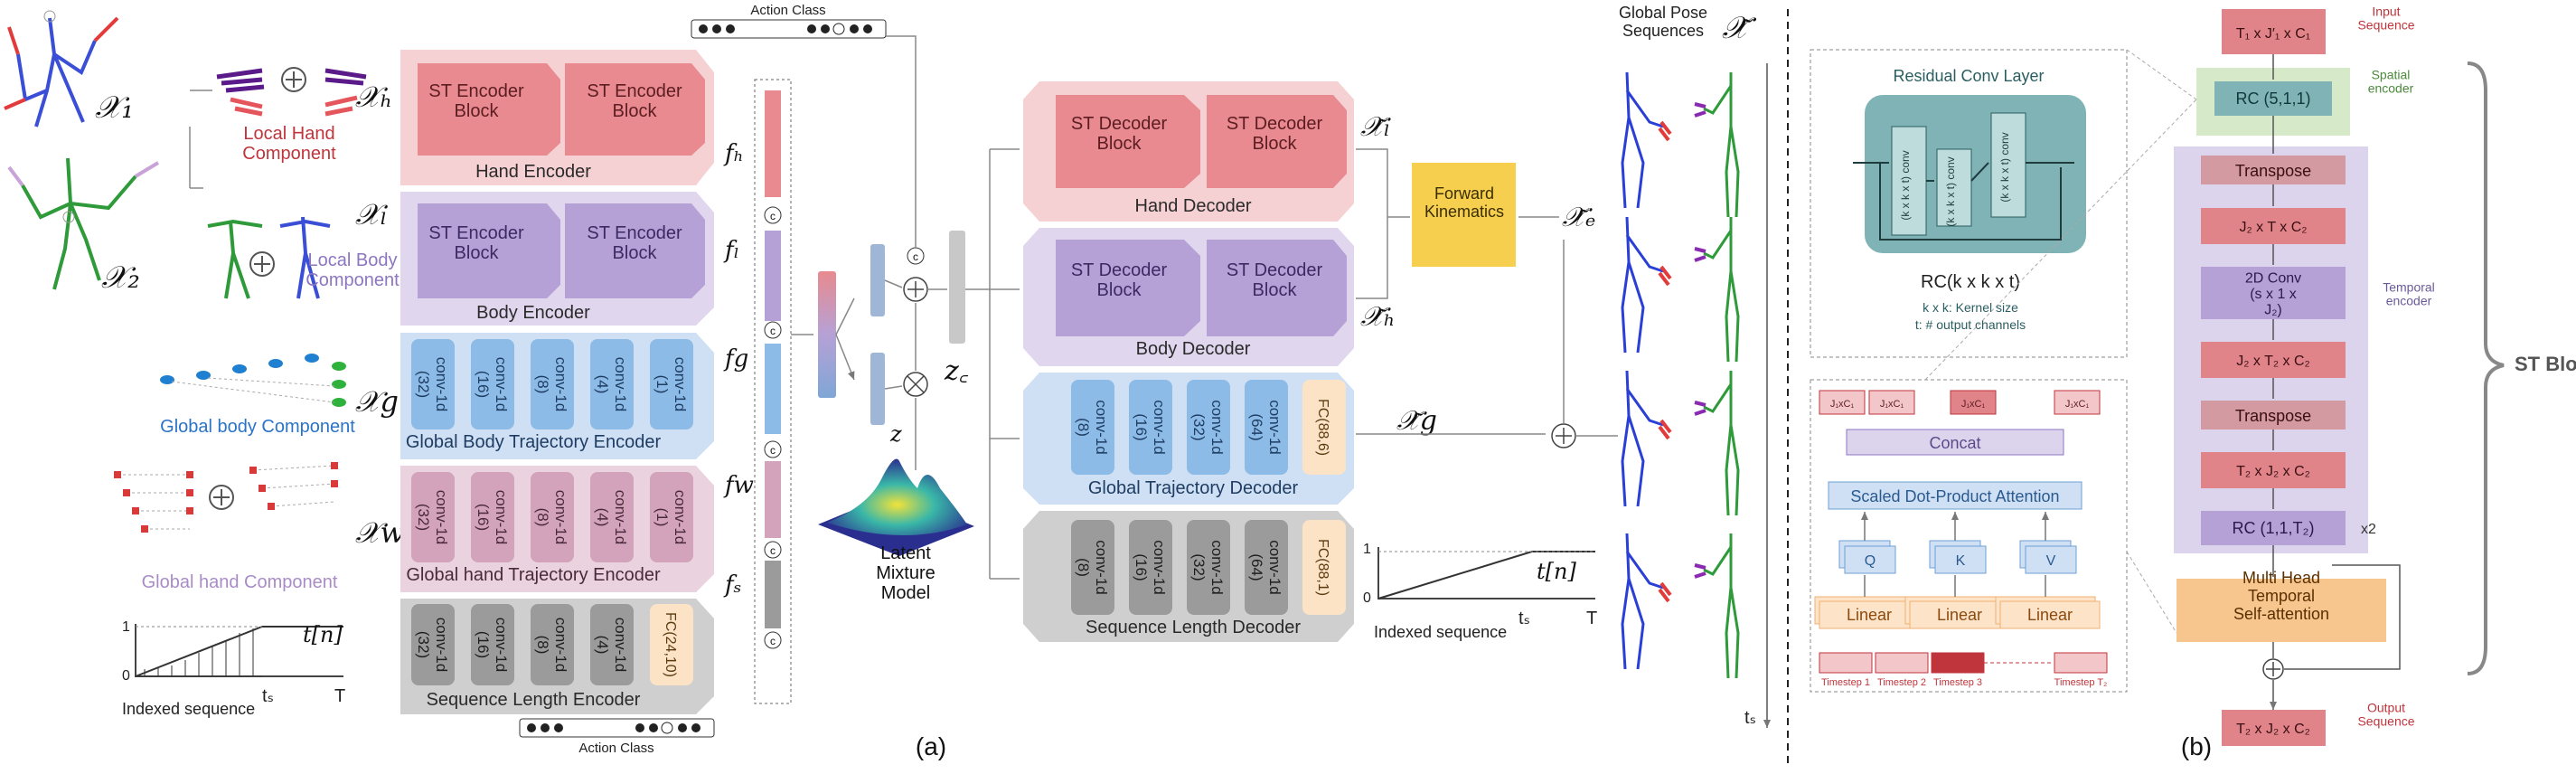 The height and width of the screenshot is (774, 2576). I want to click on td-conv-label-3: conv-1d(32), so click(1208, 427).